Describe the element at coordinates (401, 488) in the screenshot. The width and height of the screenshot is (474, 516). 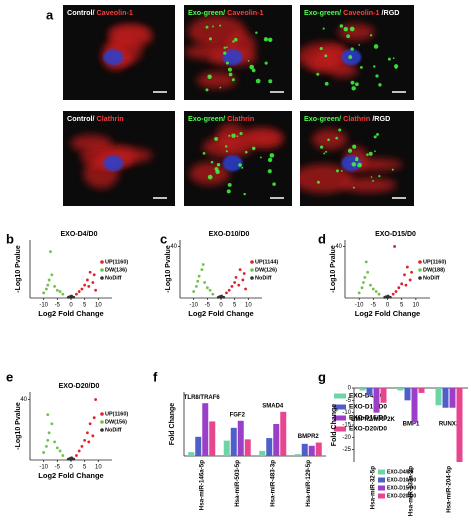
I see `legend-label: EXO-D15/D0` at that location.